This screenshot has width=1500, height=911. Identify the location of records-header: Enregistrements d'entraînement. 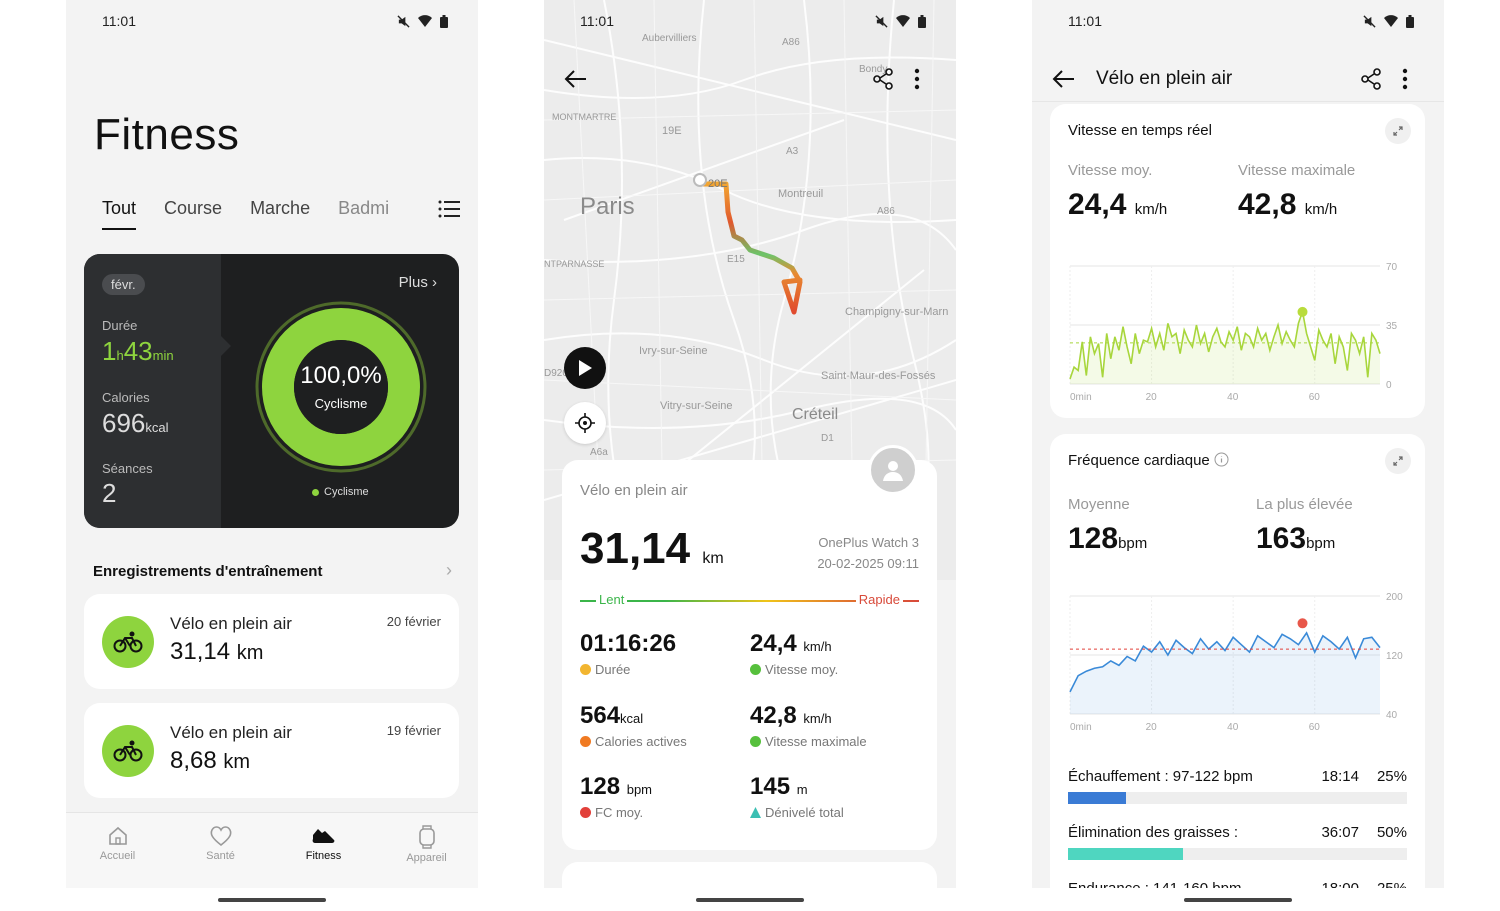
(208, 571).